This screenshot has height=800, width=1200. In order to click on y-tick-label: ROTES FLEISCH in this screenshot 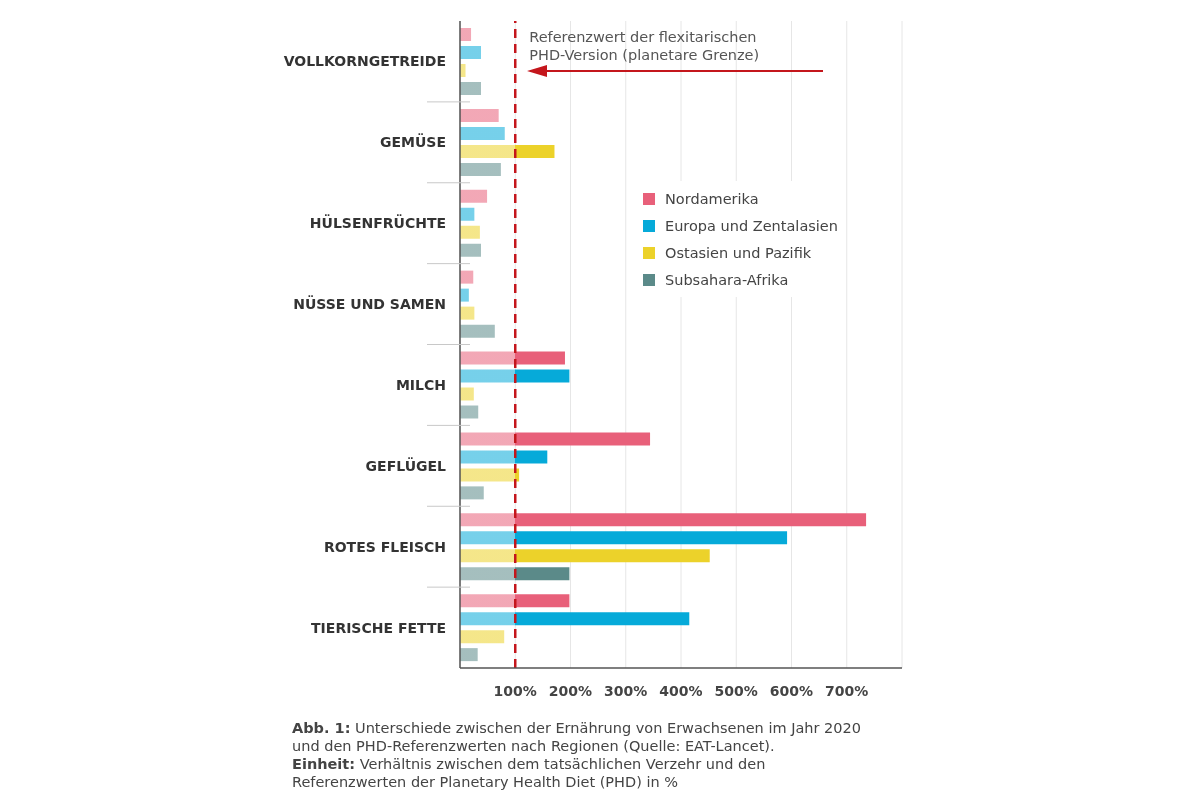, I will do `click(384, 546)`.